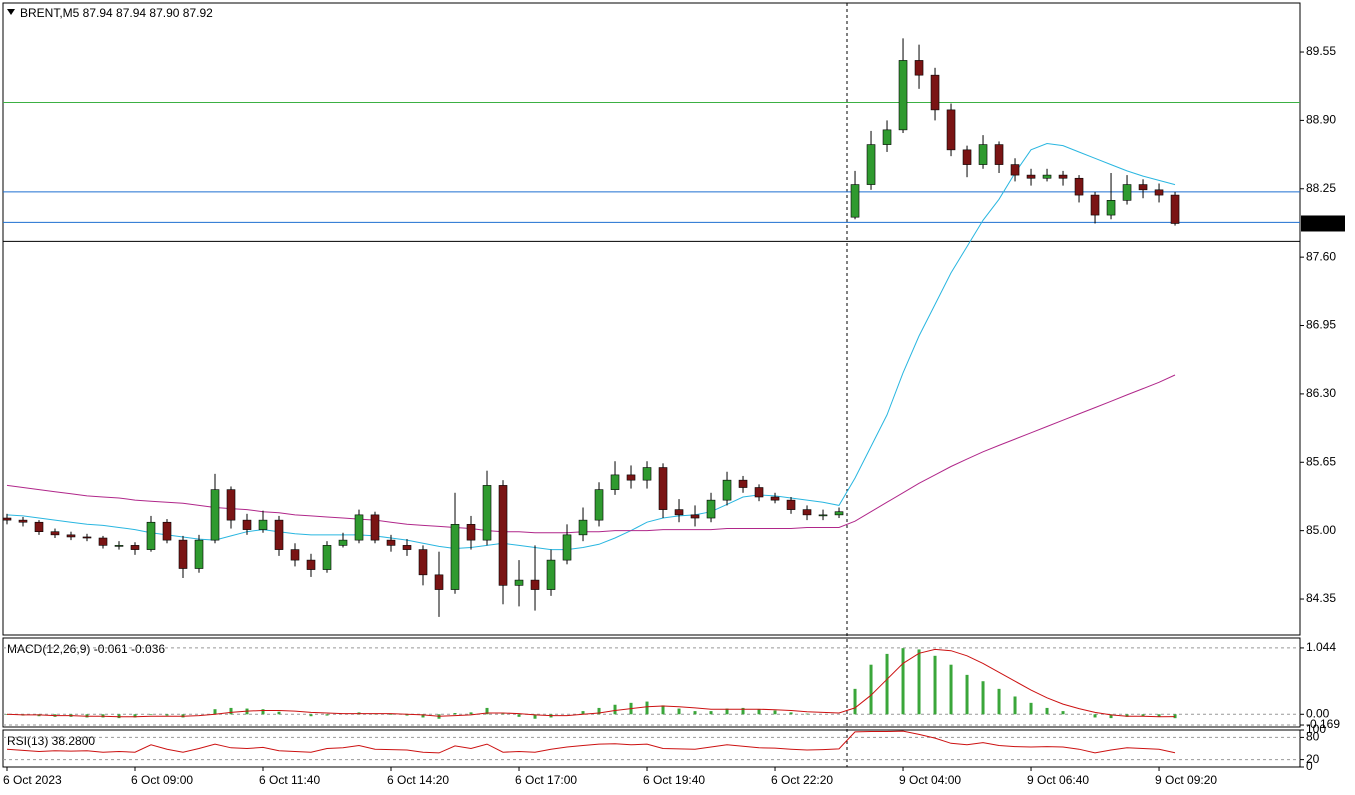 The width and height of the screenshot is (1355, 795). I want to click on x-tick-label: 9 Oct 09:20, so click(1186, 780).